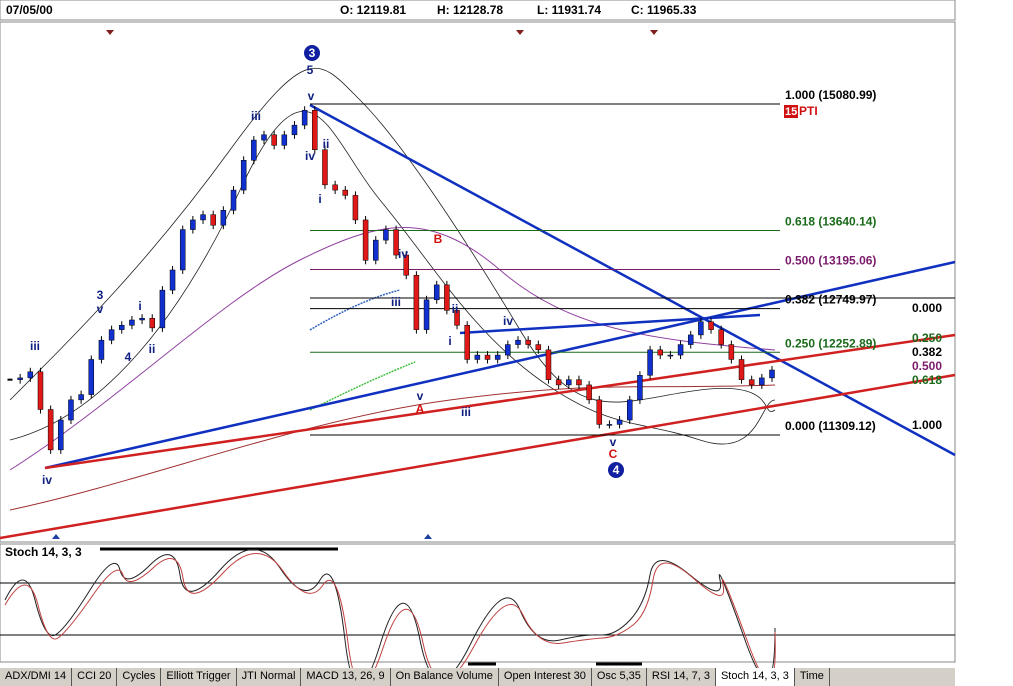  I want to click on indicator-tab: Time, so click(812, 677).